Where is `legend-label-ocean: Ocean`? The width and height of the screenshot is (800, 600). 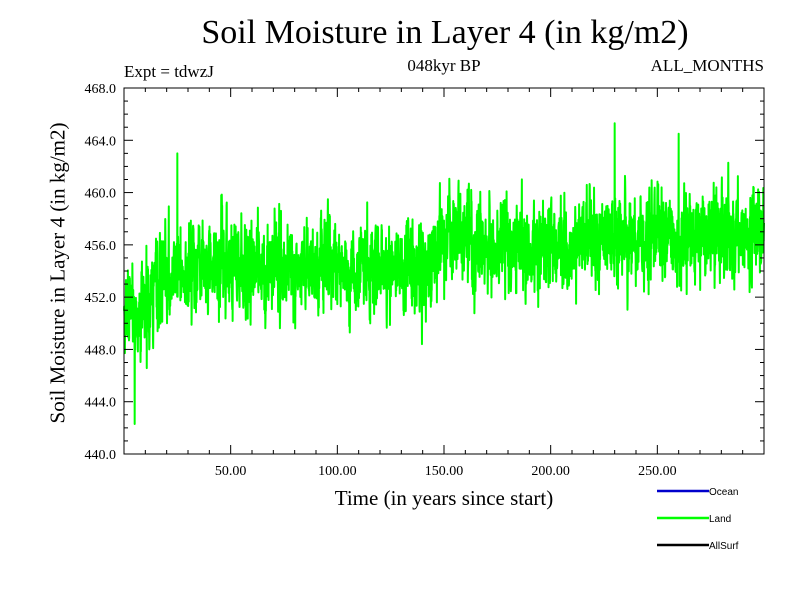
legend-label-ocean: Ocean is located at coordinates (723, 492).